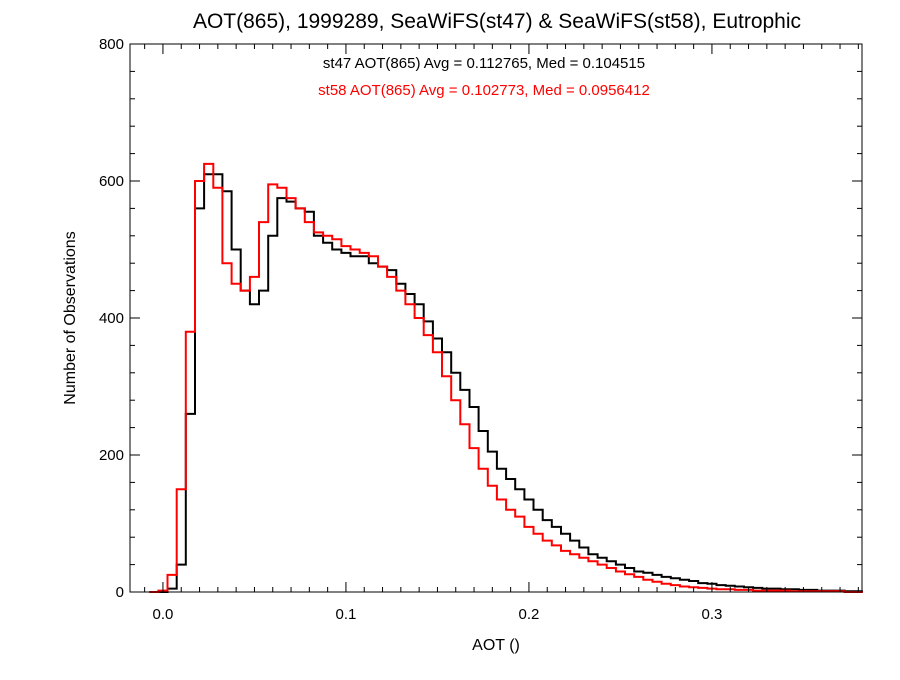 This screenshot has height=680, width=900. What do you see at coordinates (712, 614) in the screenshot?
I see `x-tick-label: 0.3` at bounding box center [712, 614].